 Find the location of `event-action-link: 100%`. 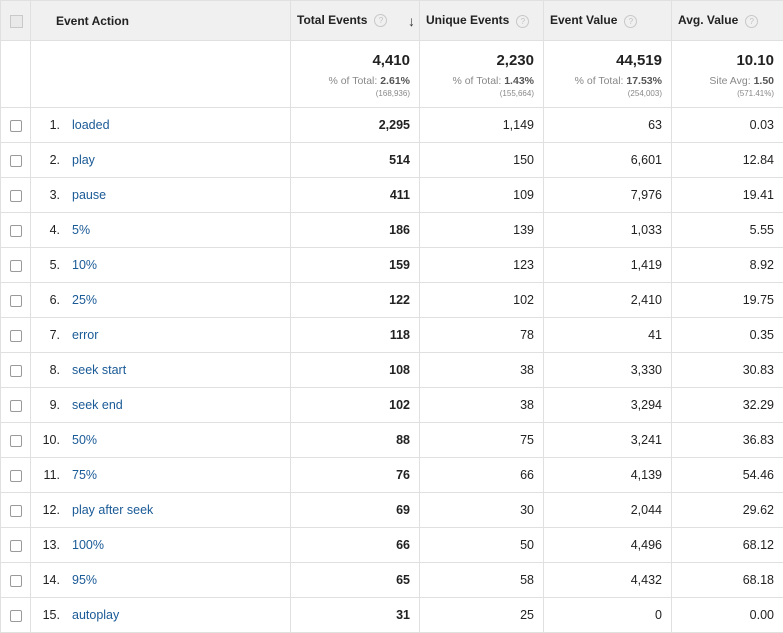

event-action-link: 100% is located at coordinates (88, 545).